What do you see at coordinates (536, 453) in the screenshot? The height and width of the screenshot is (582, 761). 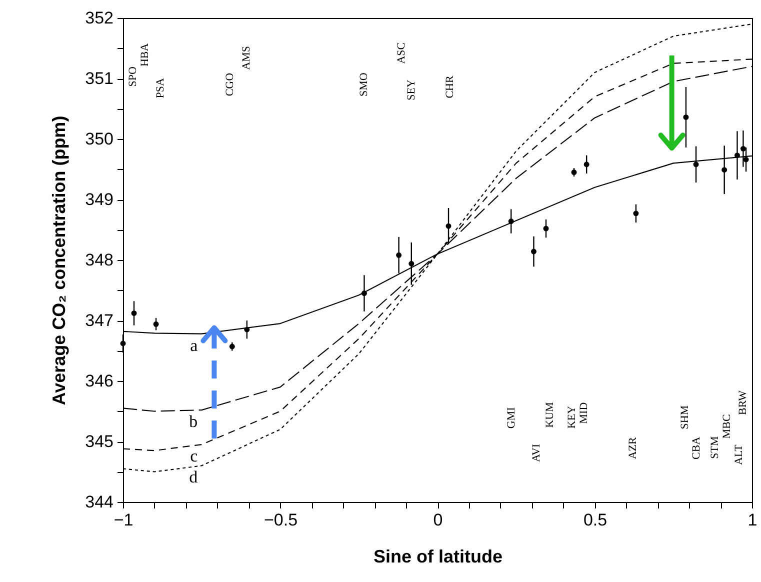 I see `annotation: AVI` at bounding box center [536, 453].